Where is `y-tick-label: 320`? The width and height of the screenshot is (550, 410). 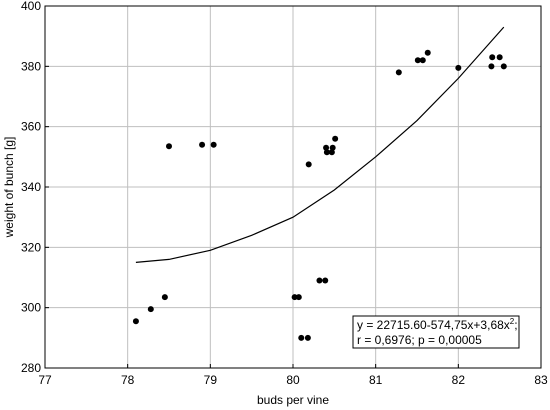 y-tick-label: 320 is located at coordinates (31, 247).